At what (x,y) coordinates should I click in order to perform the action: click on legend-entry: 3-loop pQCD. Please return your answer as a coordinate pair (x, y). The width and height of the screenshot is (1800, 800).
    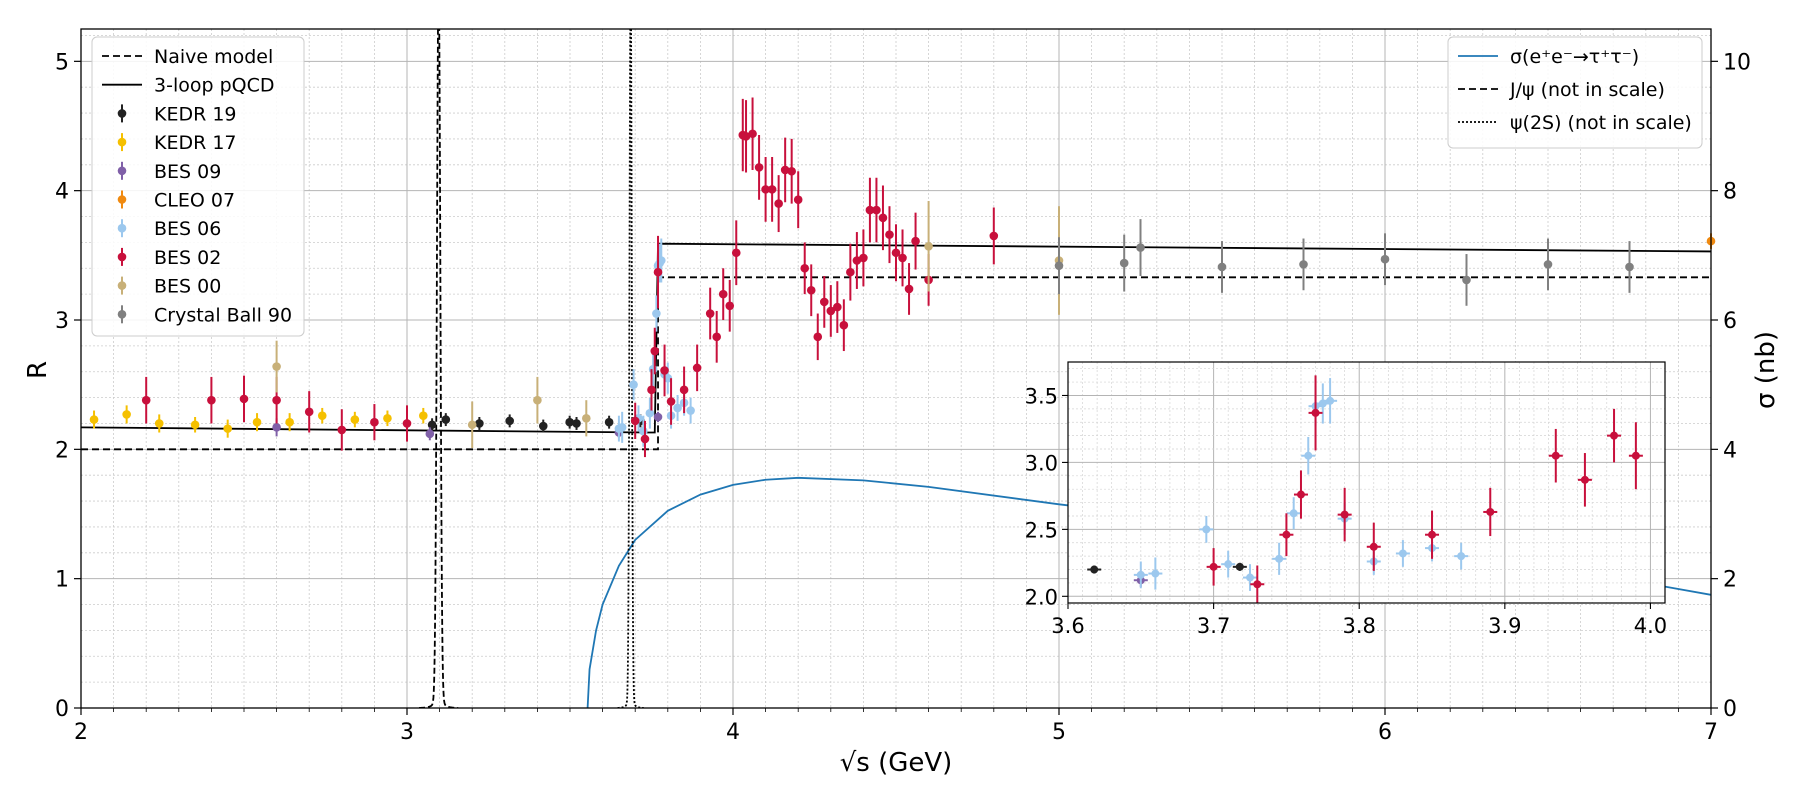
    Looking at the image, I should click on (188, 86).